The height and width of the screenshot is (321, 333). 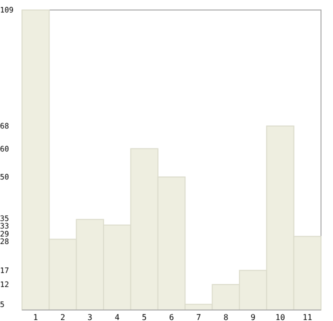 I want to click on x-tick-label: 6, so click(x=171, y=317).